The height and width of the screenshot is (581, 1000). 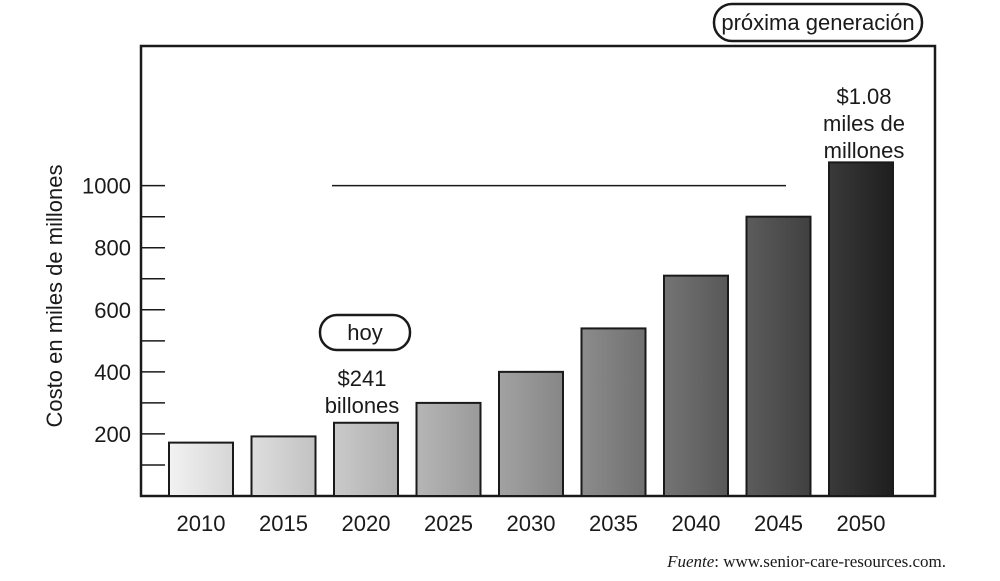 What do you see at coordinates (696, 523) in the screenshot?
I see `x-tick-label: 2040` at bounding box center [696, 523].